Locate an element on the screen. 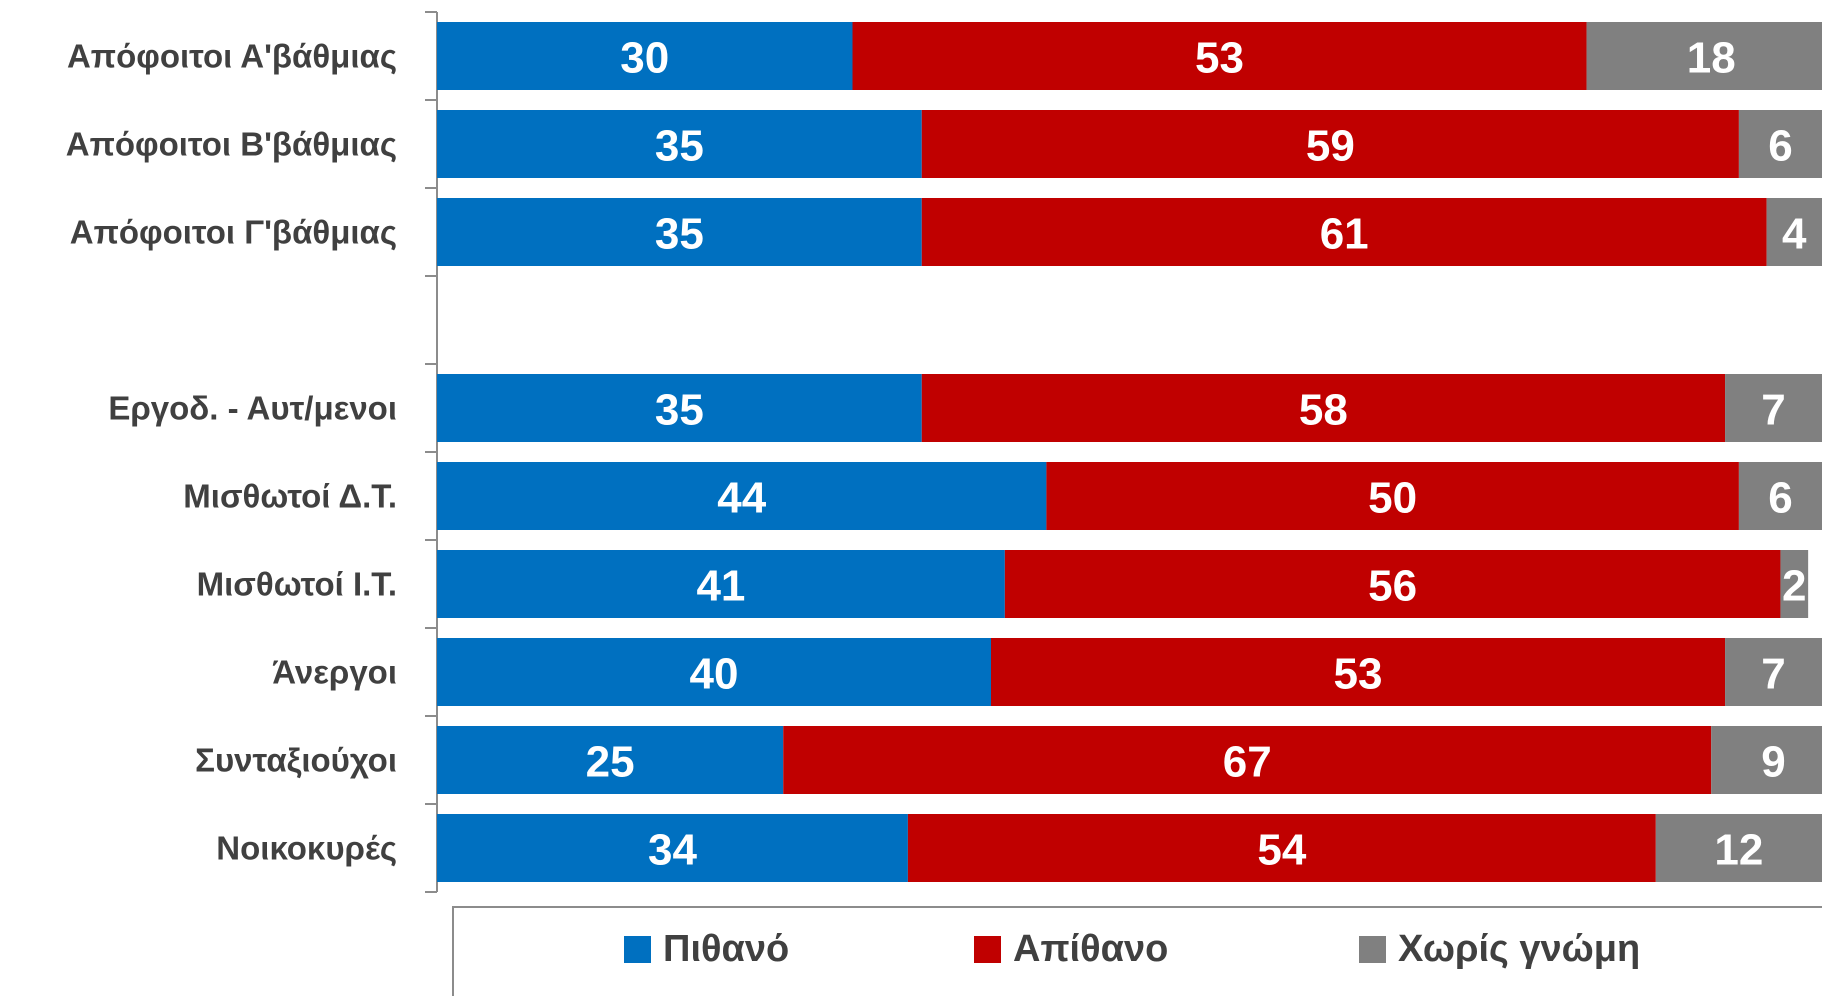 The width and height of the screenshot is (1822, 996). category-label: Συνταξιούχοι is located at coordinates (296, 760).